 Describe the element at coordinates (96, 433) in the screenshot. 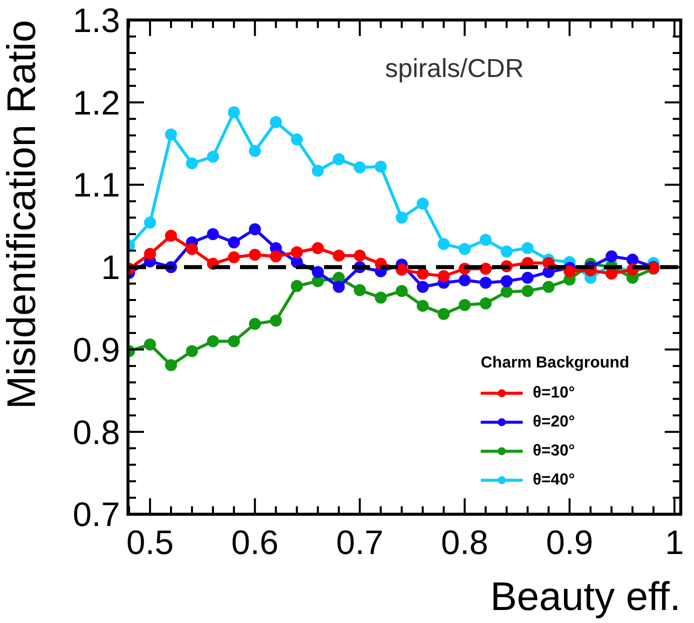

I see `y-tick-label: 0.8` at that location.